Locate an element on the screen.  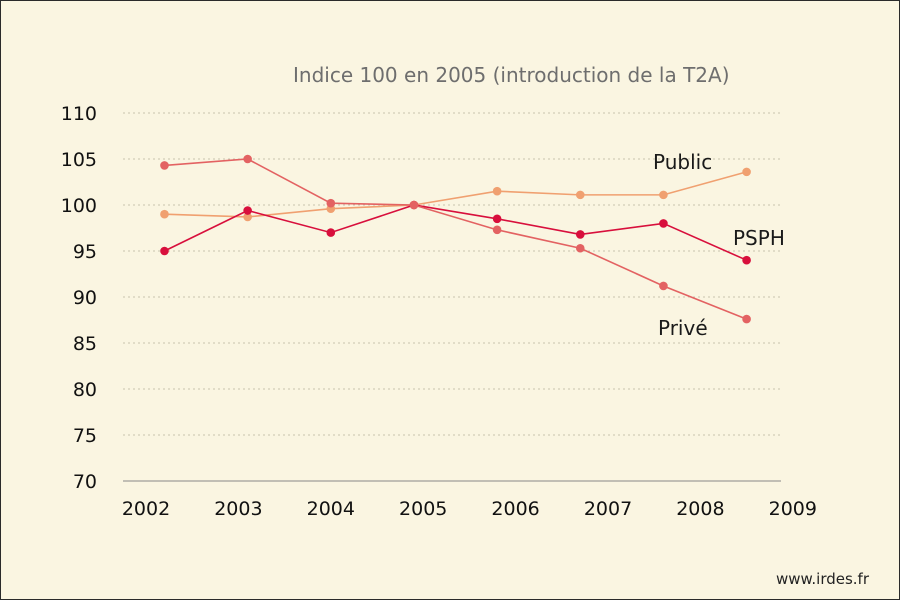
x-tick-label: 2009 is located at coordinates (793, 509).